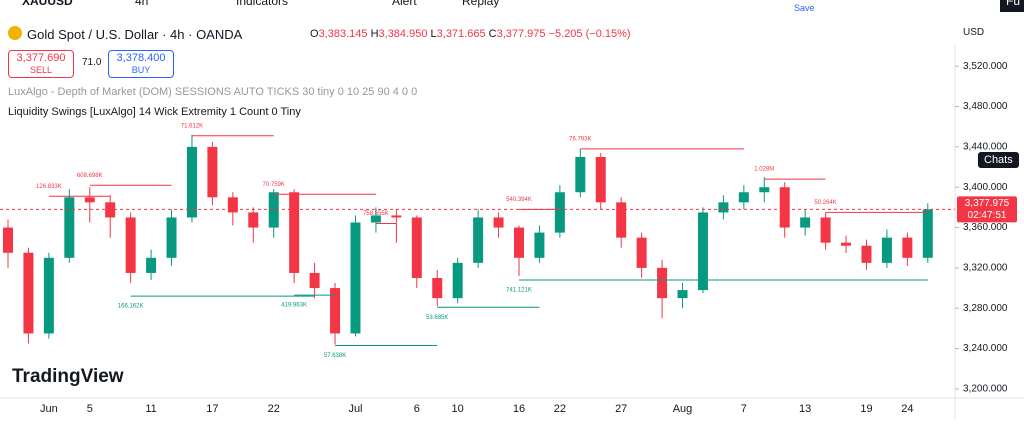 The height and width of the screenshot is (434, 1024). I want to click on swing-label: 166.162K, so click(131, 307).